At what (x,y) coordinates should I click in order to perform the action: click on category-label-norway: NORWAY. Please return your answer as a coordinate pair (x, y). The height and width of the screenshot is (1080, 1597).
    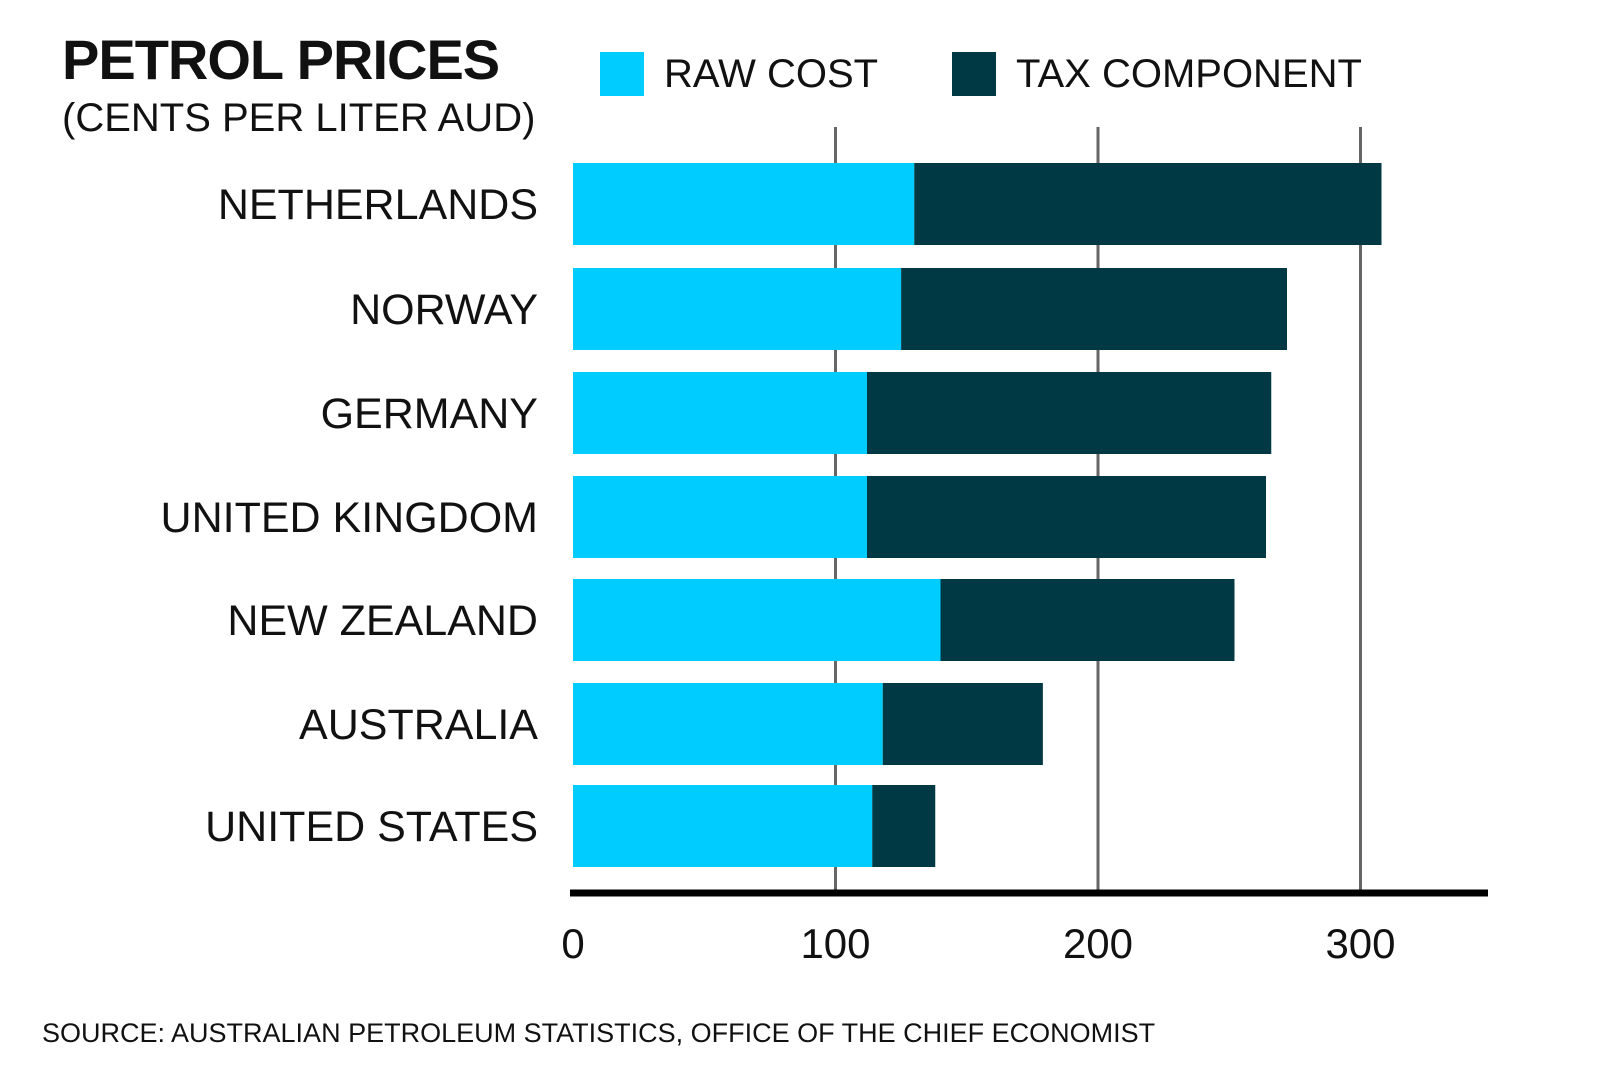
    Looking at the image, I should click on (444, 310).